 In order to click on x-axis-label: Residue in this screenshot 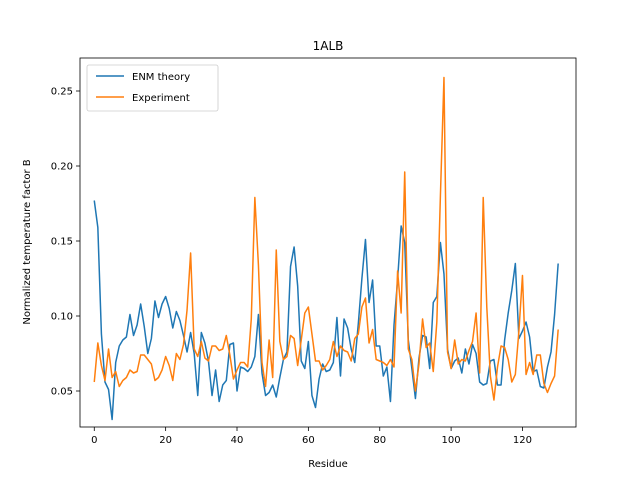, I will do `click(327, 464)`.